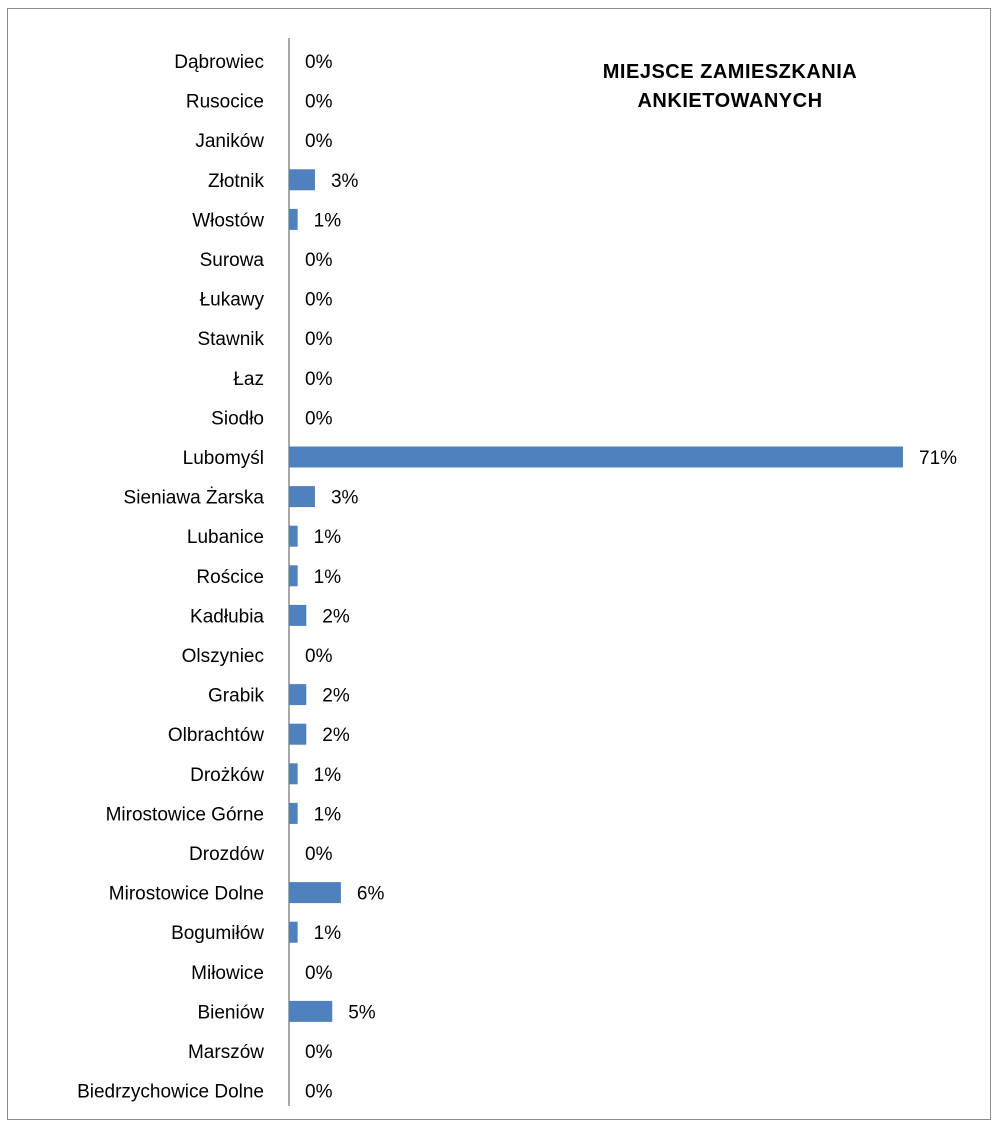 The image size is (998, 1128). I want to click on category-label: Lubanice, so click(225, 537).